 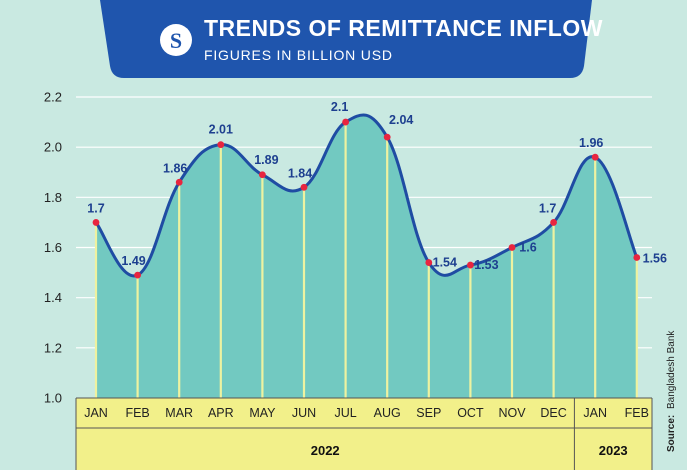 What do you see at coordinates (53, 297) in the screenshot?
I see `y-tick-label: 1.4` at bounding box center [53, 297].